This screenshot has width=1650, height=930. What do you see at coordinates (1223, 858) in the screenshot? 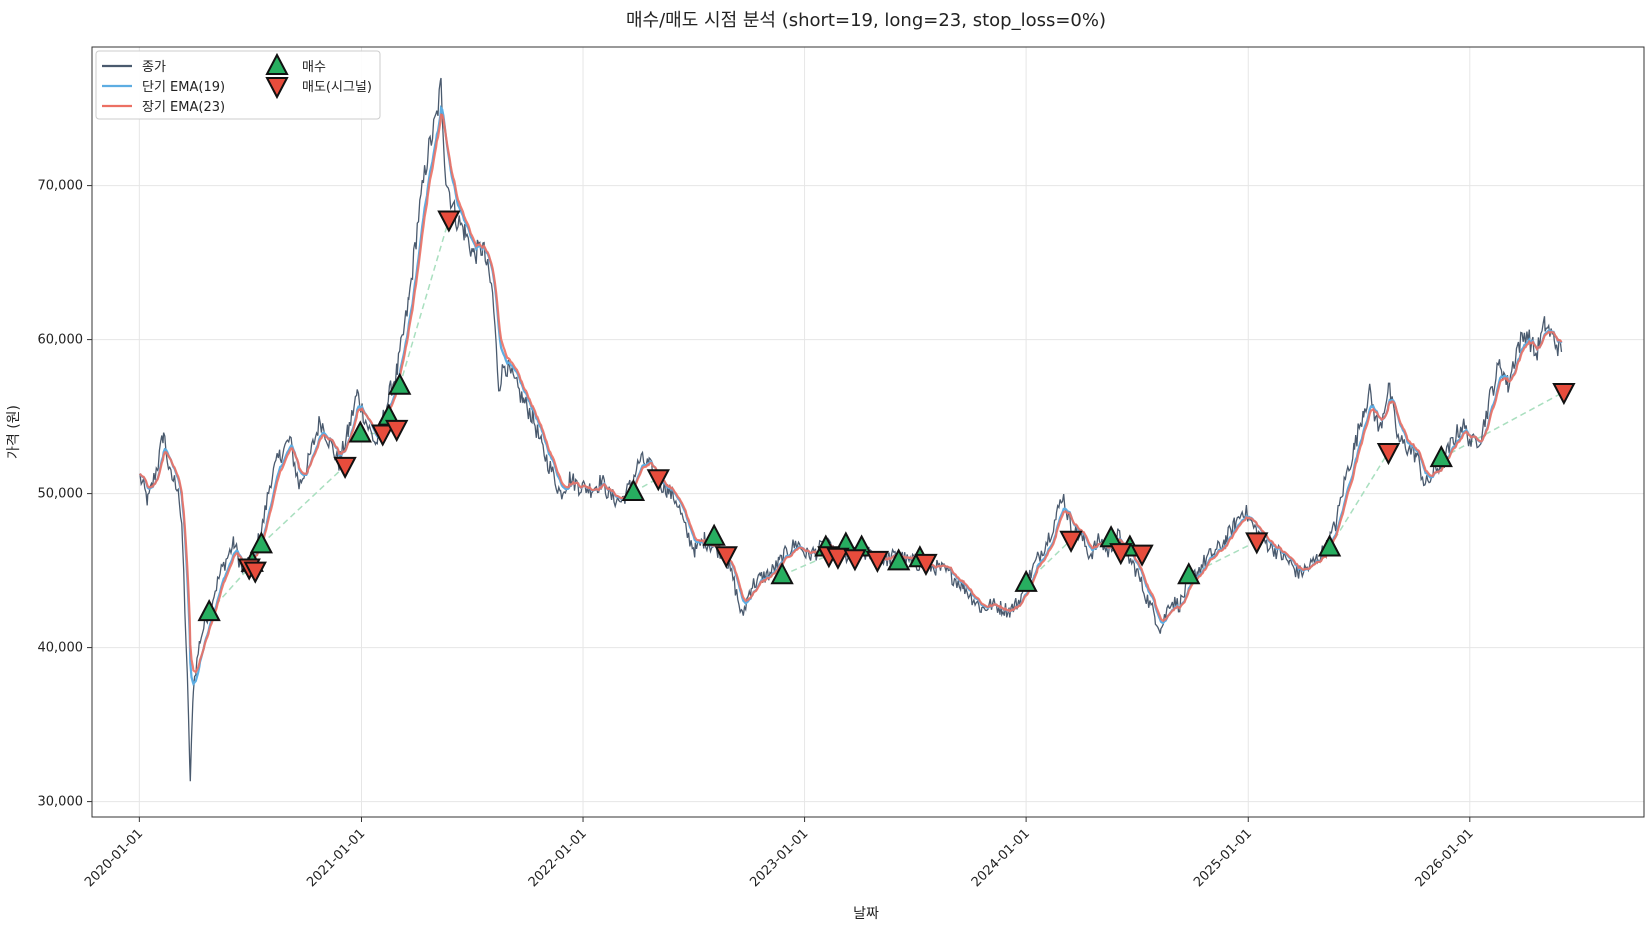
I see `x-tick-label: 2025-01-01` at bounding box center [1223, 858].